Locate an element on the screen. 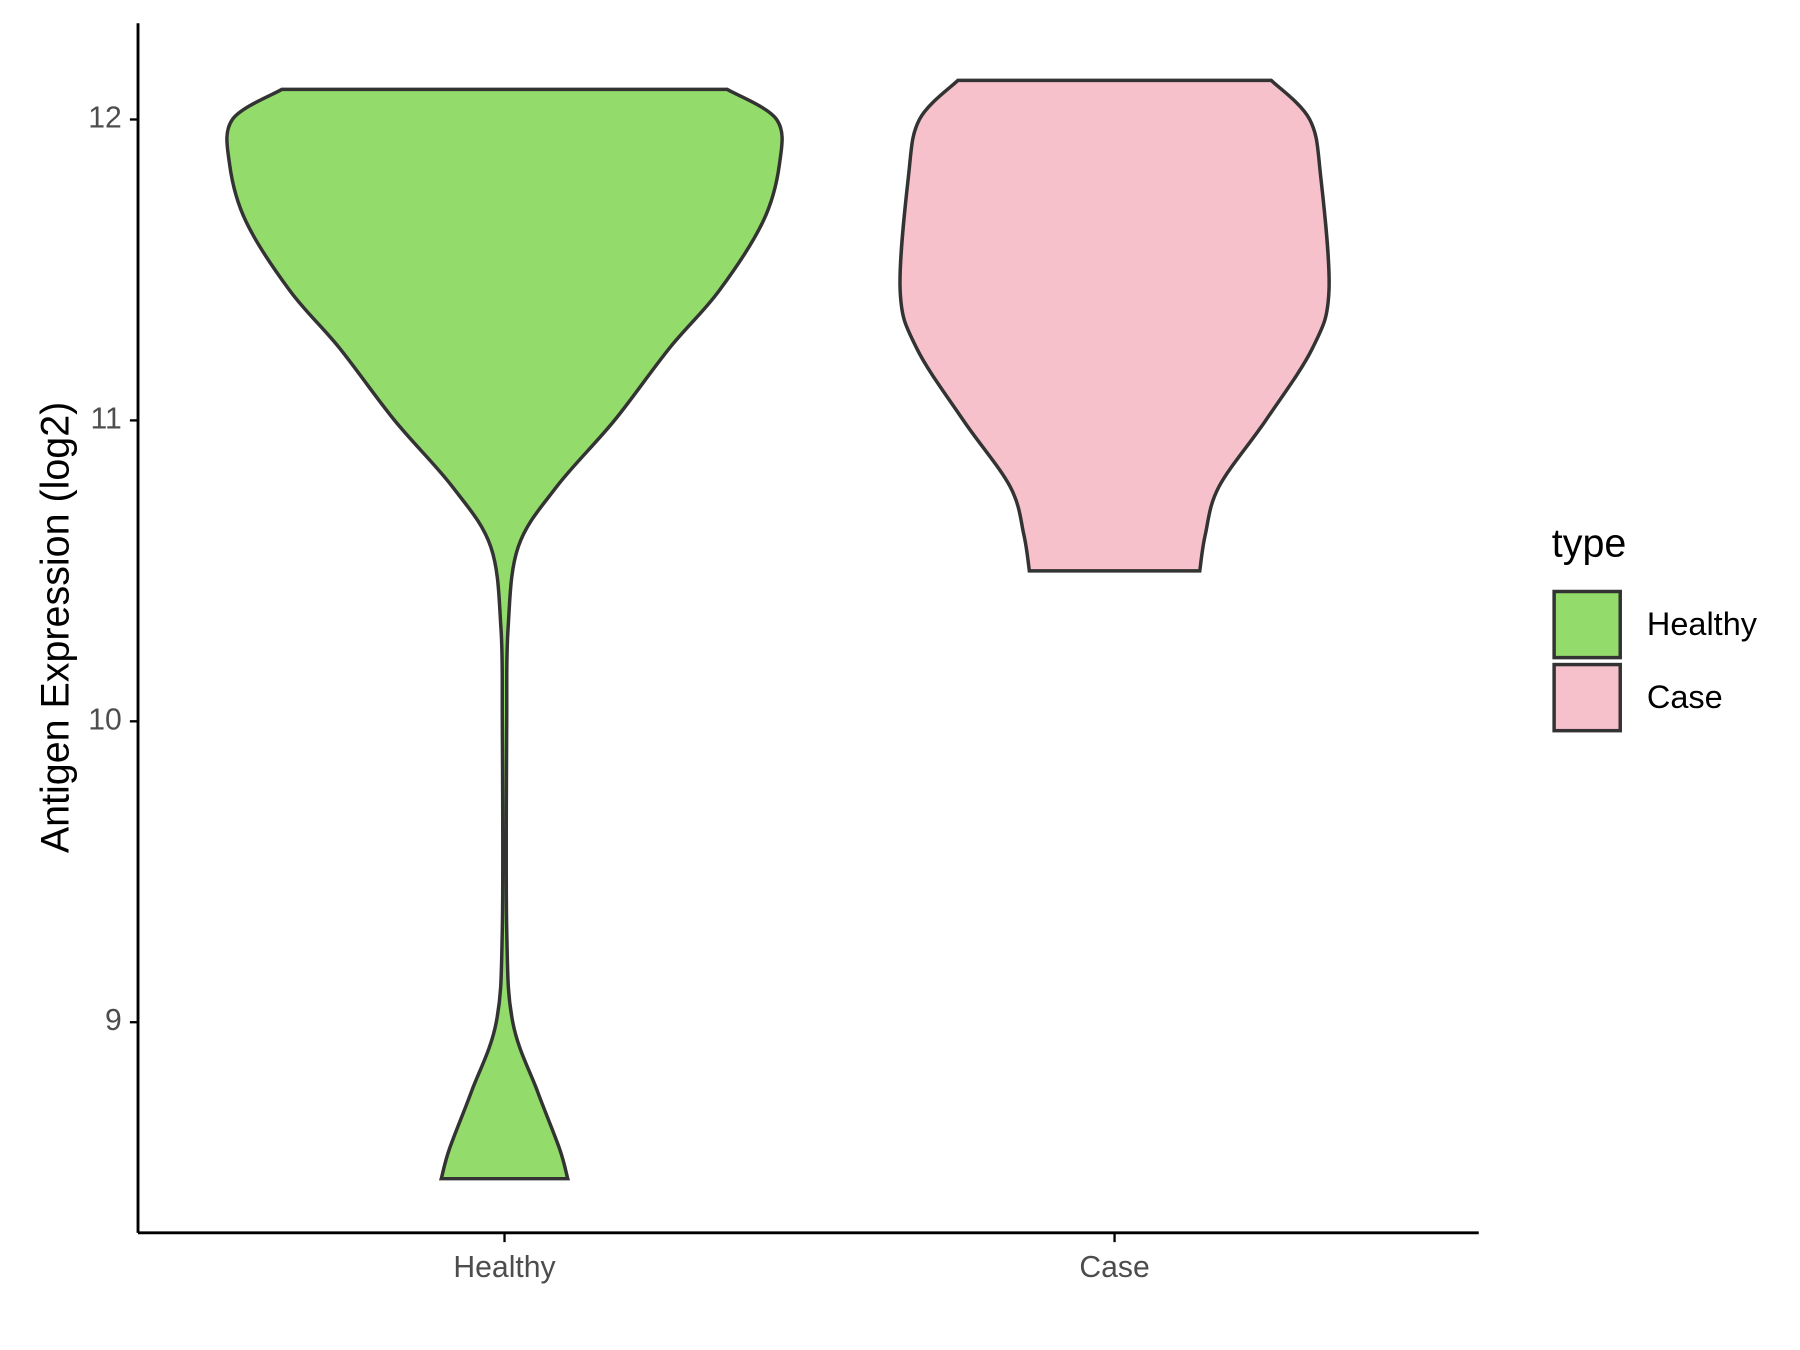 The width and height of the screenshot is (1800, 1350). y-tick-label: 11 is located at coordinates (105, 418).